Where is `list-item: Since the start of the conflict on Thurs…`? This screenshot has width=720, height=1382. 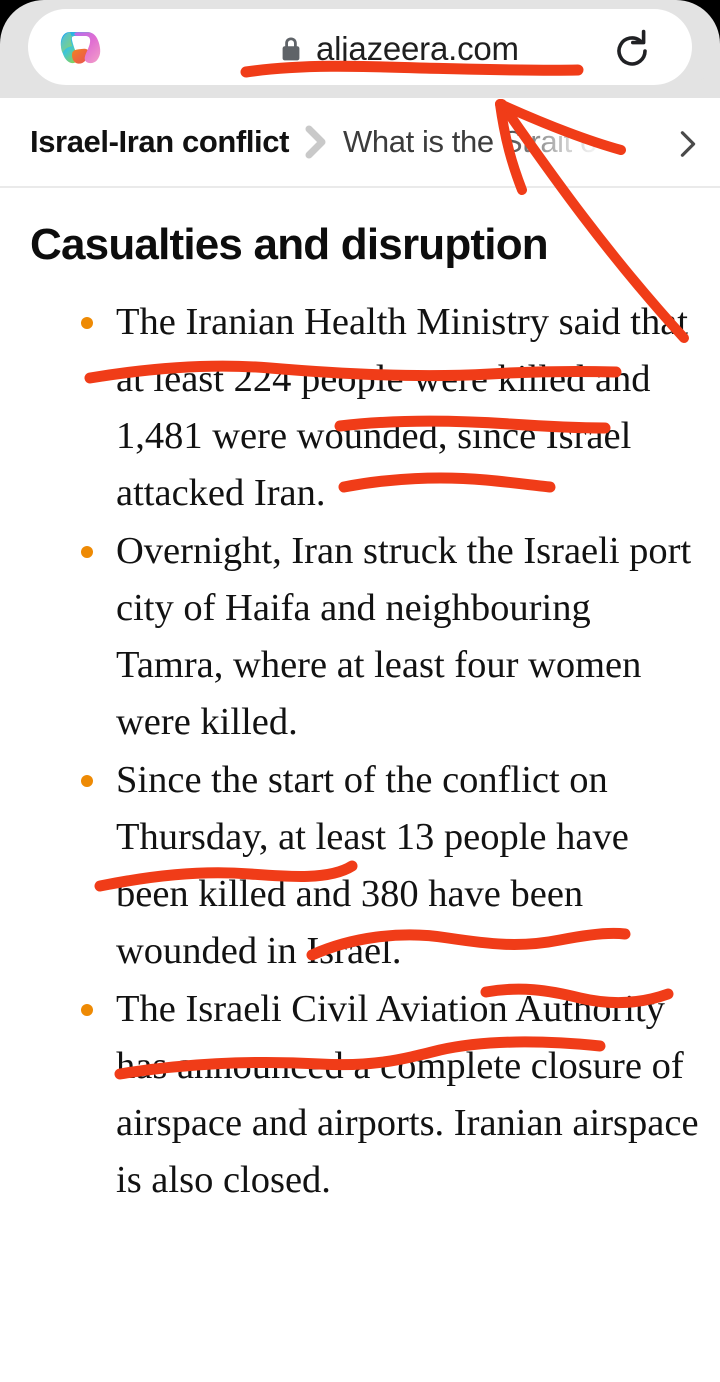 list-item: Since the start of the conflict on Thurs… is located at coordinates (392, 866).